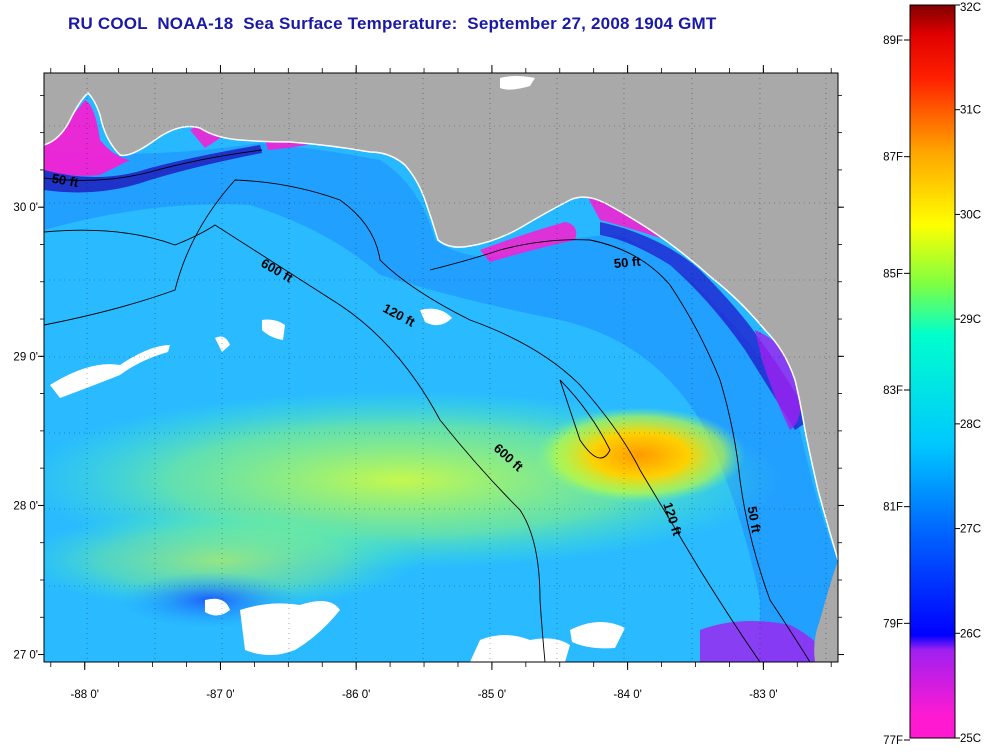 The image size is (992, 754). What do you see at coordinates (528, 242) in the screenshot?
I see `apalachee-fringe` at bounding box center [528, 242].